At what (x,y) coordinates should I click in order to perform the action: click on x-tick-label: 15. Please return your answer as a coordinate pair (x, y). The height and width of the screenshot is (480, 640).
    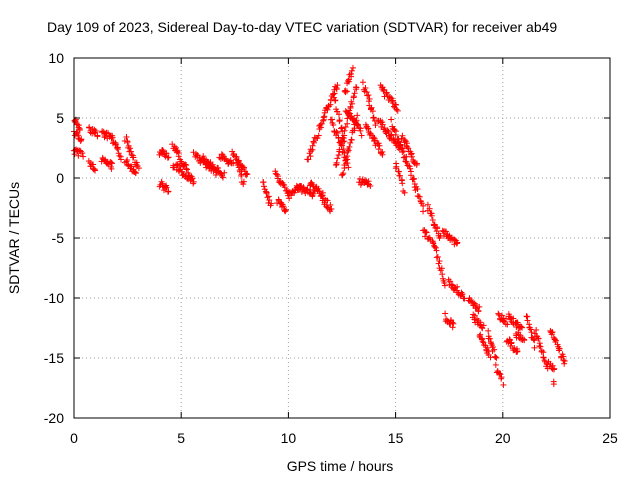
    Looking at the image, I should click on (396, 438).